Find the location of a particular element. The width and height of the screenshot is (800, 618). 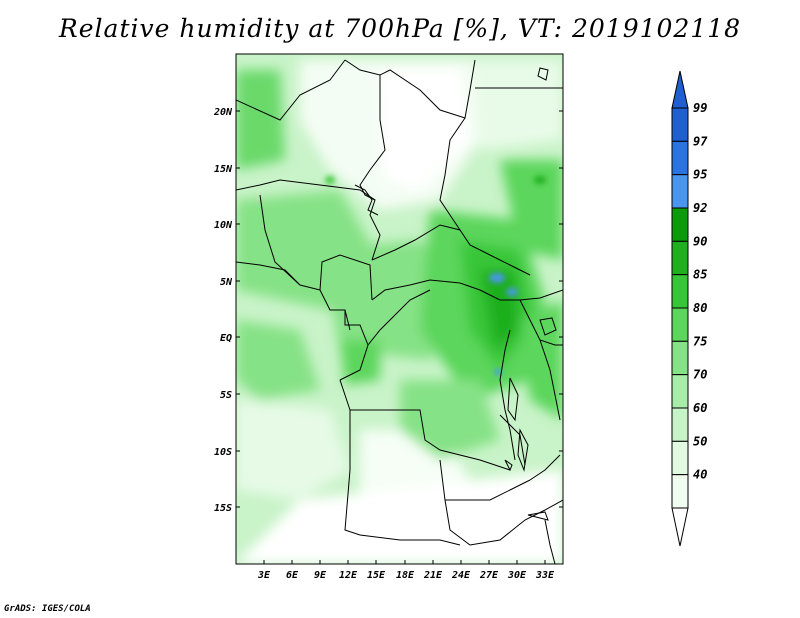

lon-label: 15E is located at coordinates (376, 575).